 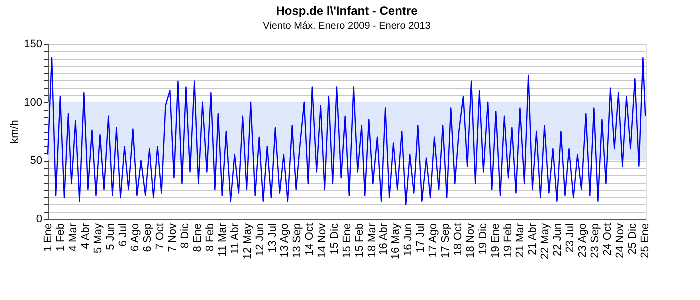 I want to click on chart-title: Hosp.de l\'Infant - Centre, so click(x=347, y=11).